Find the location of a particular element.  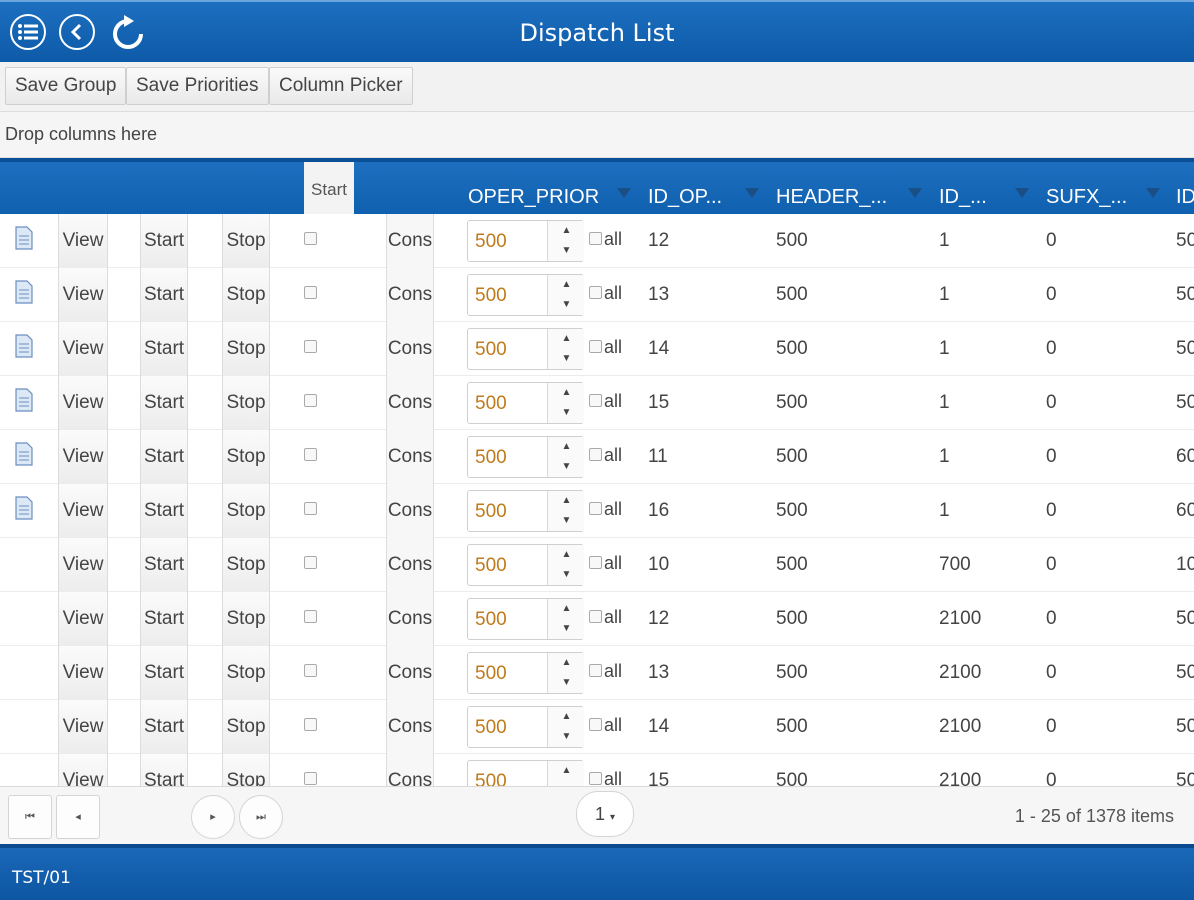

column-picker-button: Column Picker is located at coordinates (341, 86).